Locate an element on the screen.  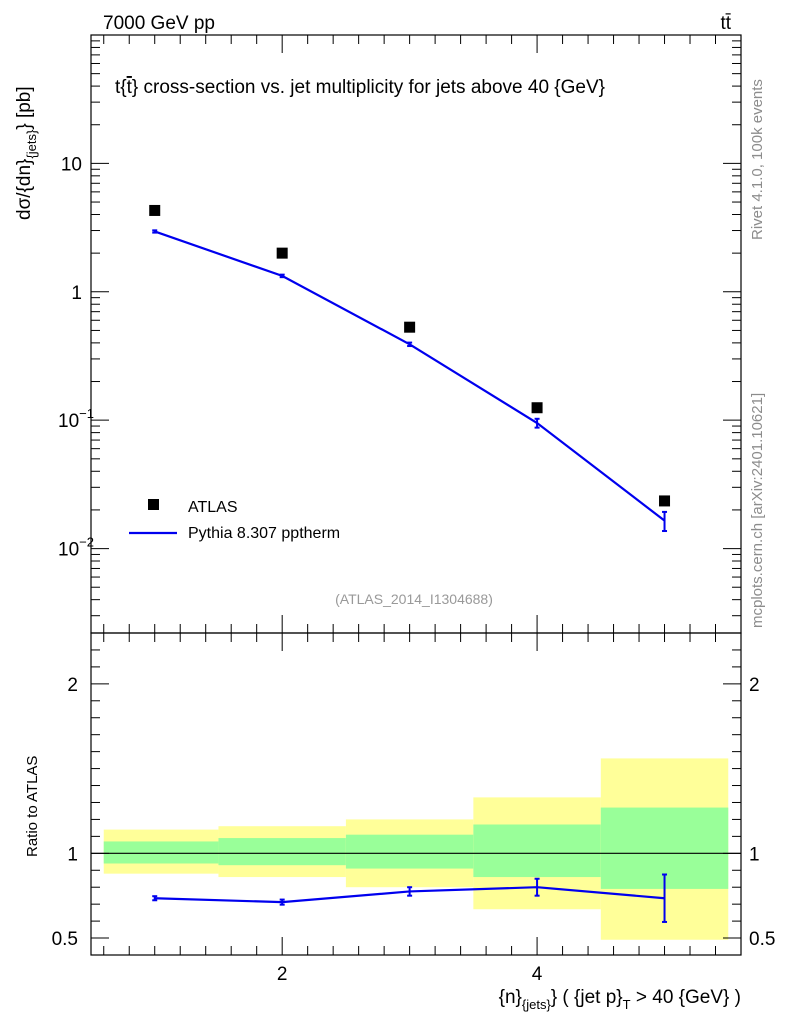
y-tick-exponent: −2 is located at coordinates (86, 542).